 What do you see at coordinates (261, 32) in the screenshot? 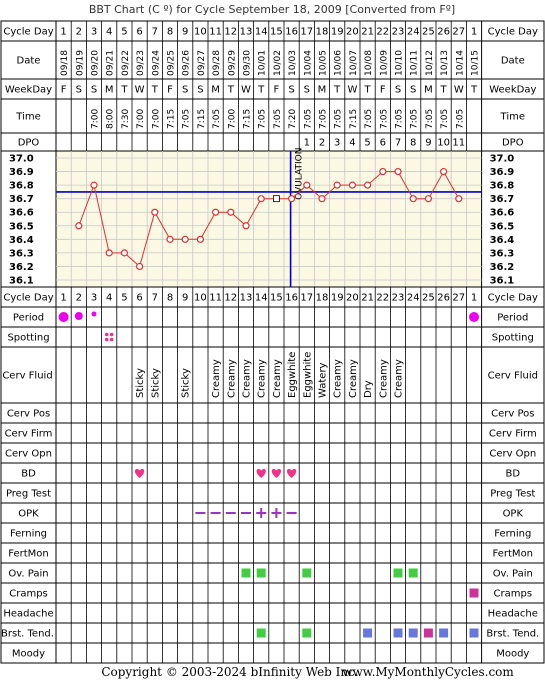
I see `cycle_day-label: 14` at bounding box center [261, 32].